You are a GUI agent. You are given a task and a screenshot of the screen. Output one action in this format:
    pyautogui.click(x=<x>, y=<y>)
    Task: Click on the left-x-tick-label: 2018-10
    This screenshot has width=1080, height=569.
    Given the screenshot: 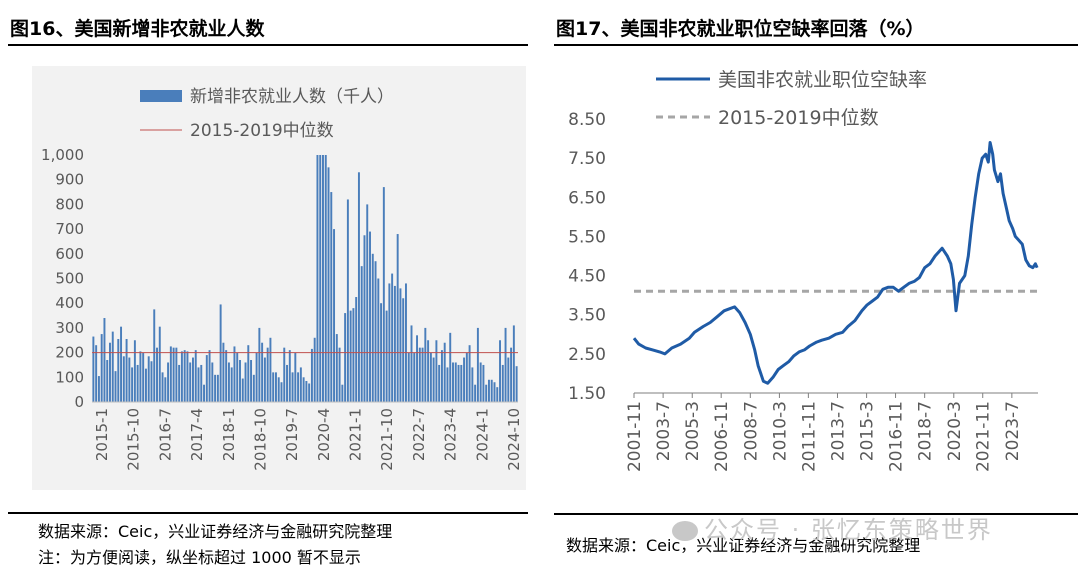 What is the action you would take?
    pyautogui.click(x=260, y=439)
    